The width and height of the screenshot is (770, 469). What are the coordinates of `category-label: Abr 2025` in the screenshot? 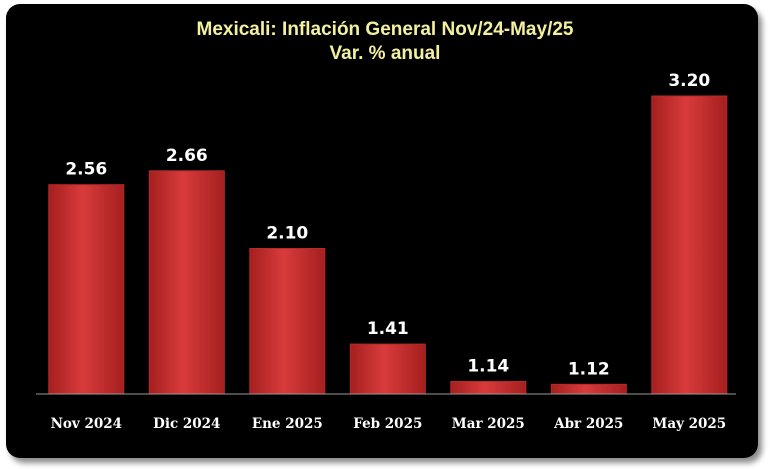 It's located at (588, 424).